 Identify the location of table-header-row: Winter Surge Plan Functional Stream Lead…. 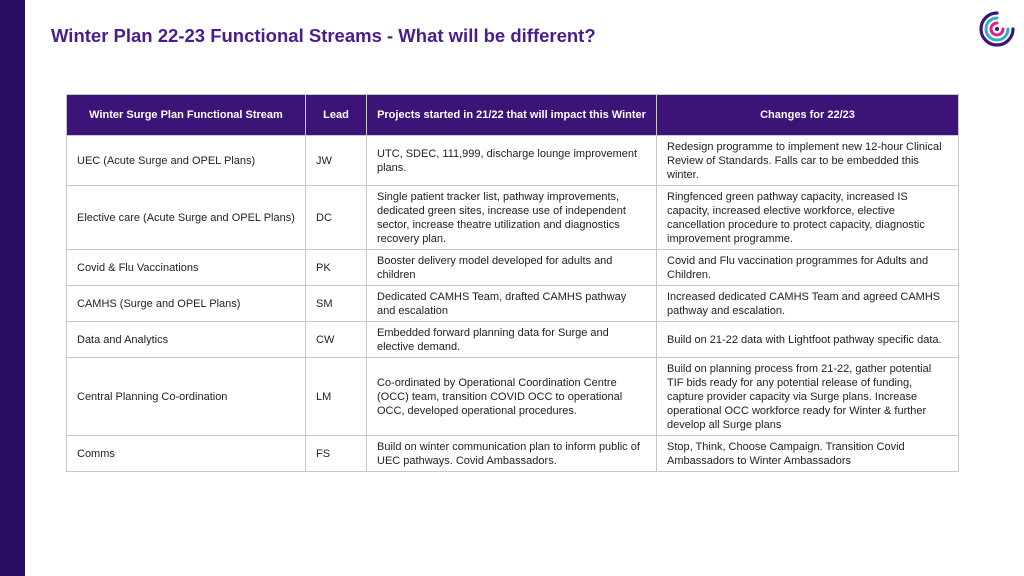
(512, 115).